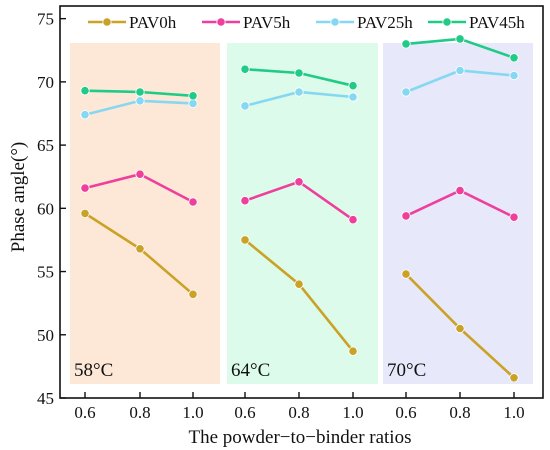  What do you see at coordinates (45, 335) in the screenshot?
I see `y-tick-label-50: 50` at bounding box center [45, 335].